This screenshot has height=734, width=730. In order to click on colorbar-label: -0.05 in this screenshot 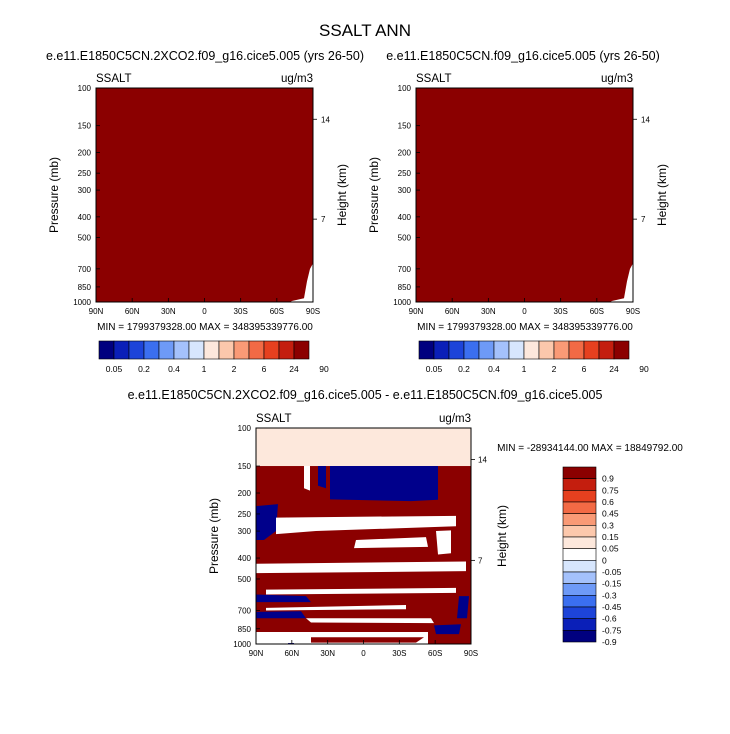, I will do `click(612, 572)`.